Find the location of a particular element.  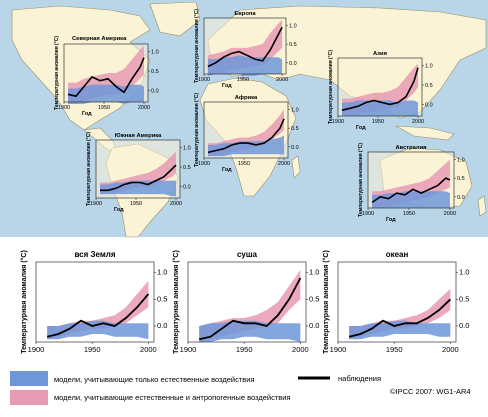

chart-title: Северная Америка is located at coordinates (99, 39).